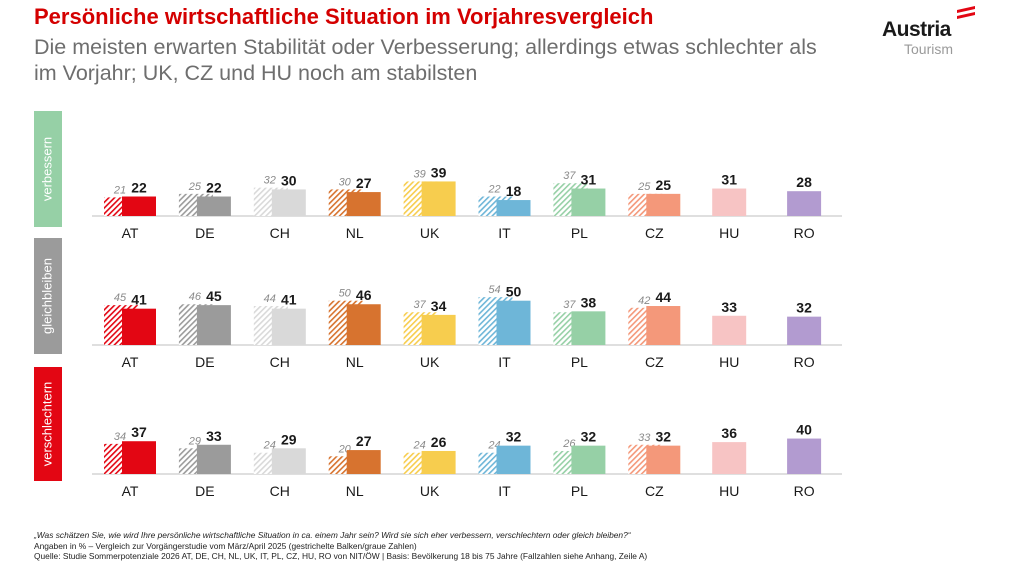  Describe the element at coordinates (139, 457) in the screenshot. I see `bar-current-verschlechtern-AT` at that location.